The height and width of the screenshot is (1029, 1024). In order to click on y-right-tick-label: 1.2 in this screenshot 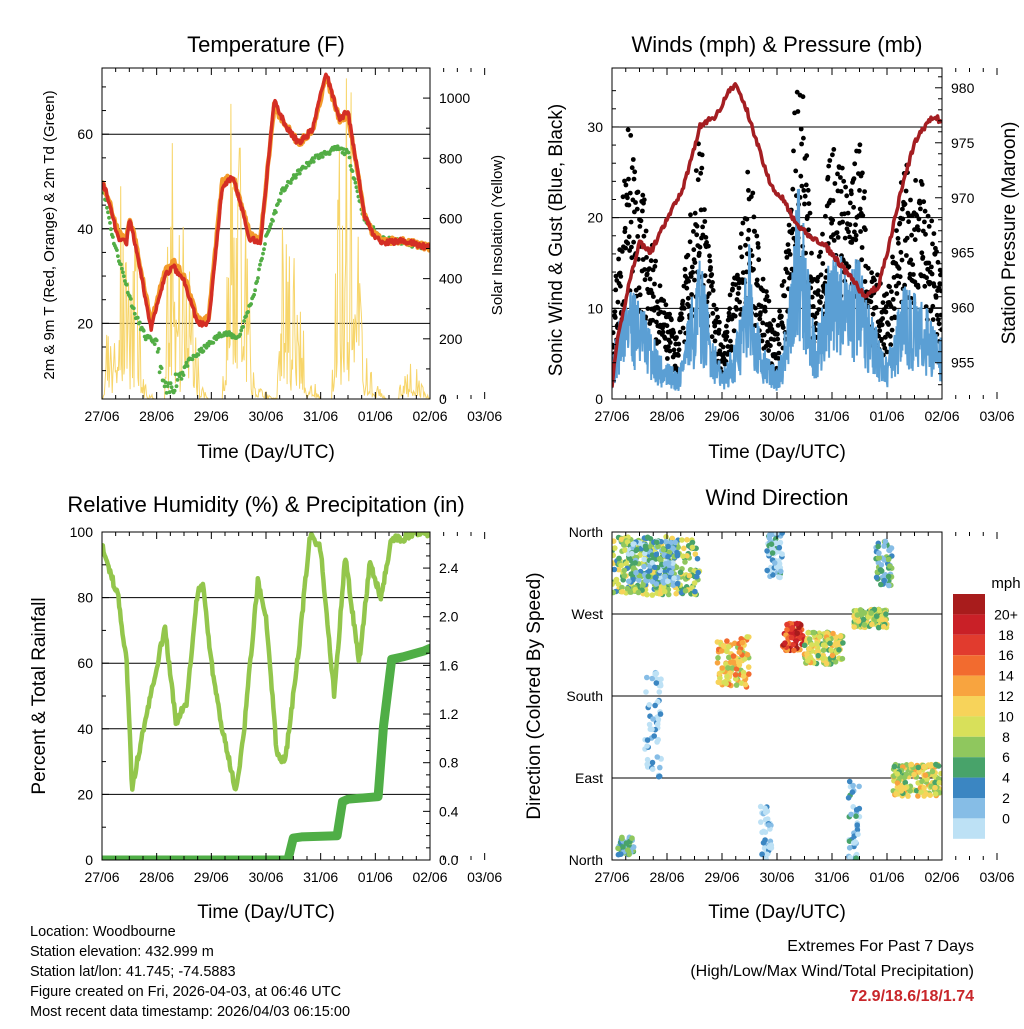, I will do `click(449, 714)`.